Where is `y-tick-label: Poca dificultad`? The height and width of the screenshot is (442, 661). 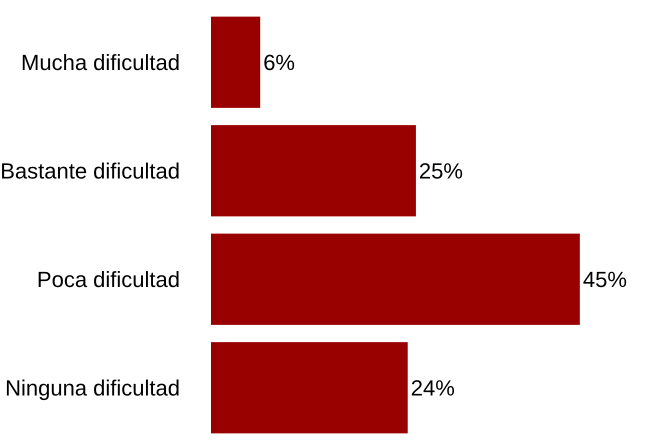 y-tick-label: Poca dificultad is located at coordinates (108, 279).